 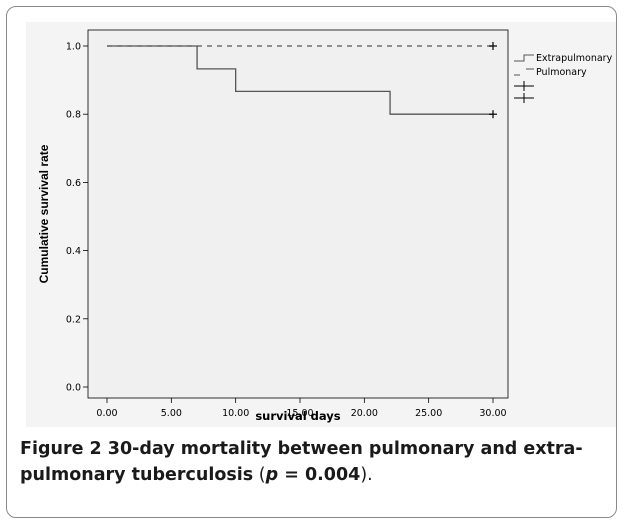 I want to click on y-tick-label: 0.0, so click(x=73, y=388).